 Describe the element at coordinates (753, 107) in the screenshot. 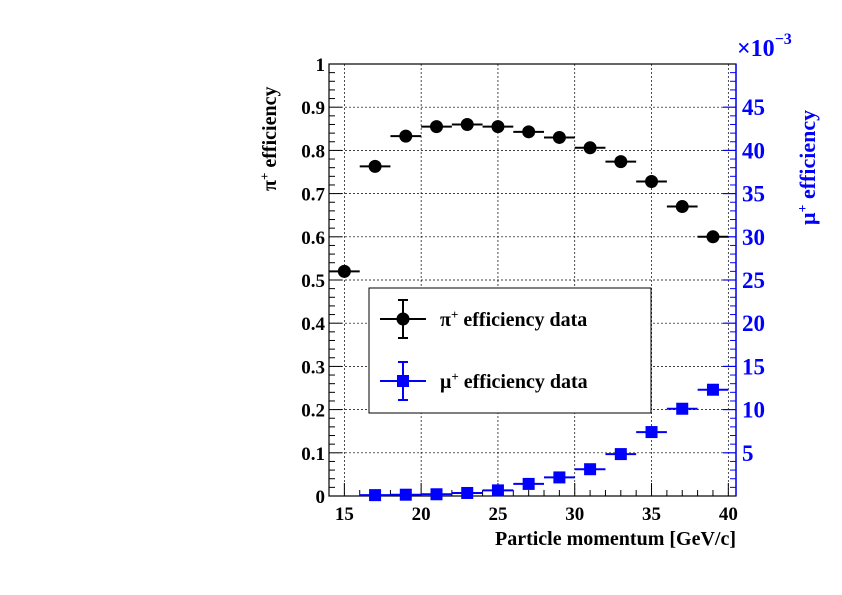

I see `y-right-tick-label: 45` at that location.